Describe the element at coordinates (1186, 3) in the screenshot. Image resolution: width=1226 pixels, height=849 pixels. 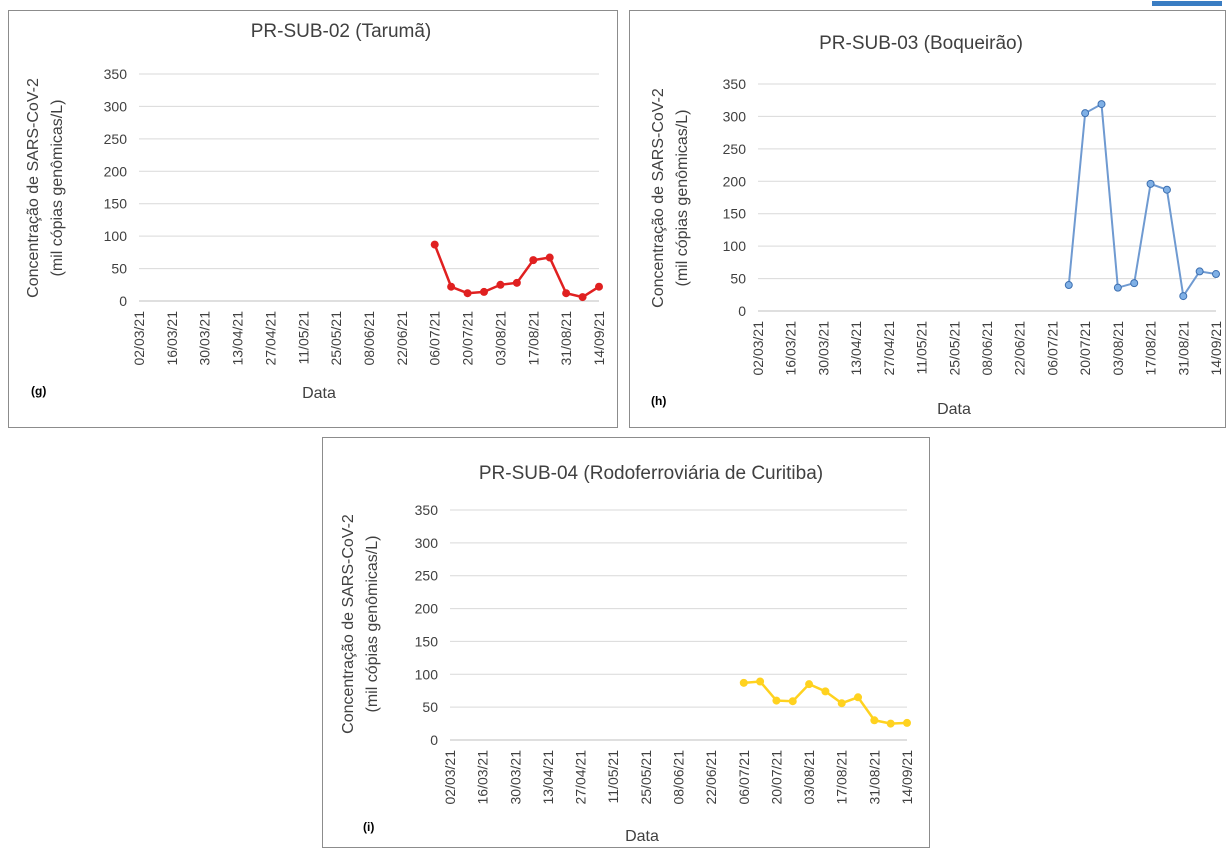
I see `logo-fragment` at that location.